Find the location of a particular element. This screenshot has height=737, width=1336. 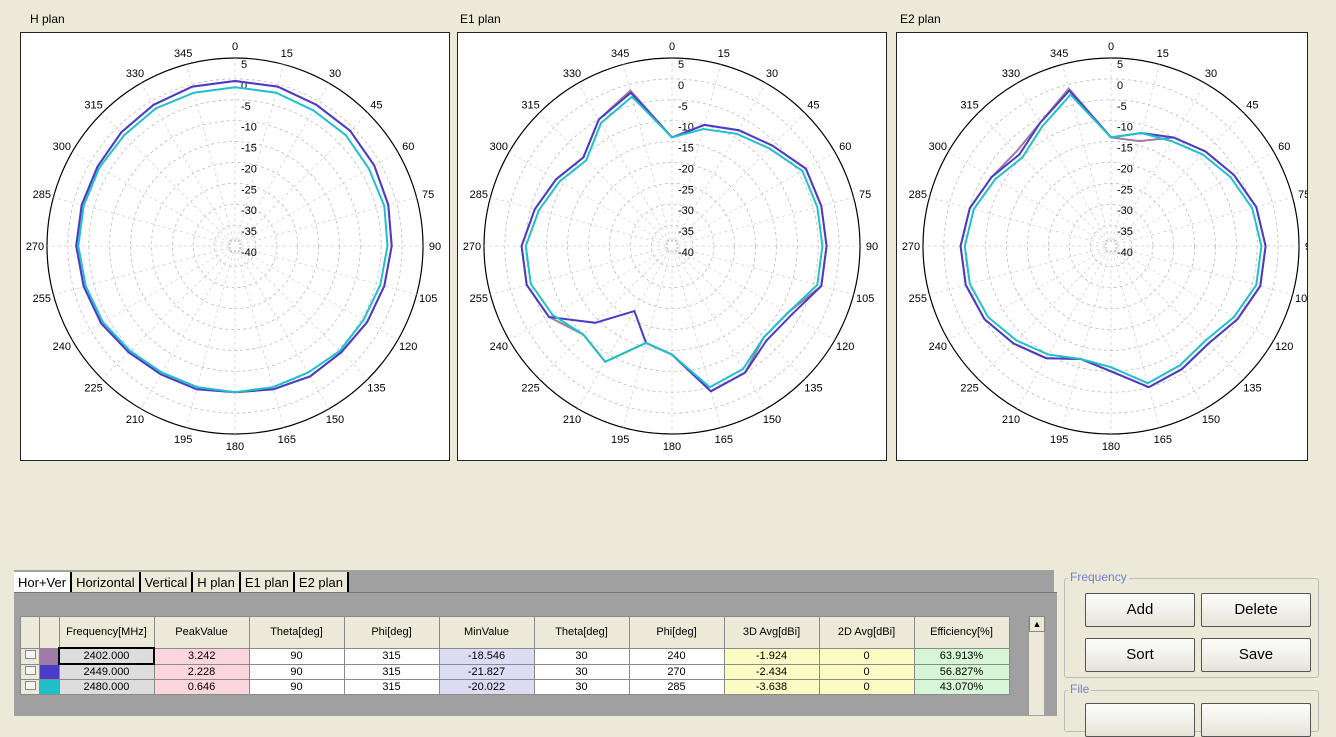

tab-e1-plan: E1 plan is located at coordinates (267, 583).